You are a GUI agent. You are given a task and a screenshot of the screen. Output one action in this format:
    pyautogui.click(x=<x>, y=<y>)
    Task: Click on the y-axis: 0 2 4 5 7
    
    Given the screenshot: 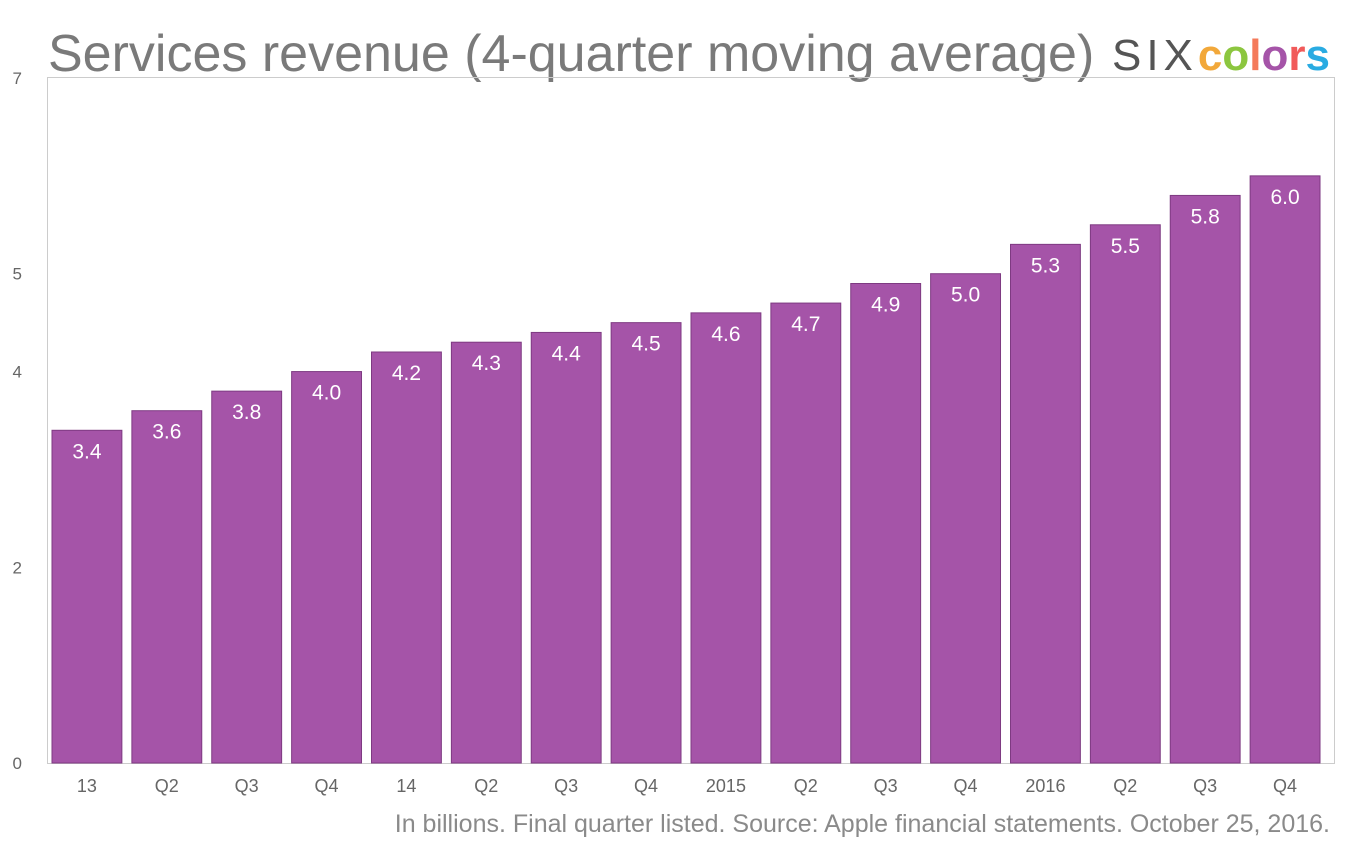 What is the action you would take?
    pyautogui.click(x=17, y=421)
    